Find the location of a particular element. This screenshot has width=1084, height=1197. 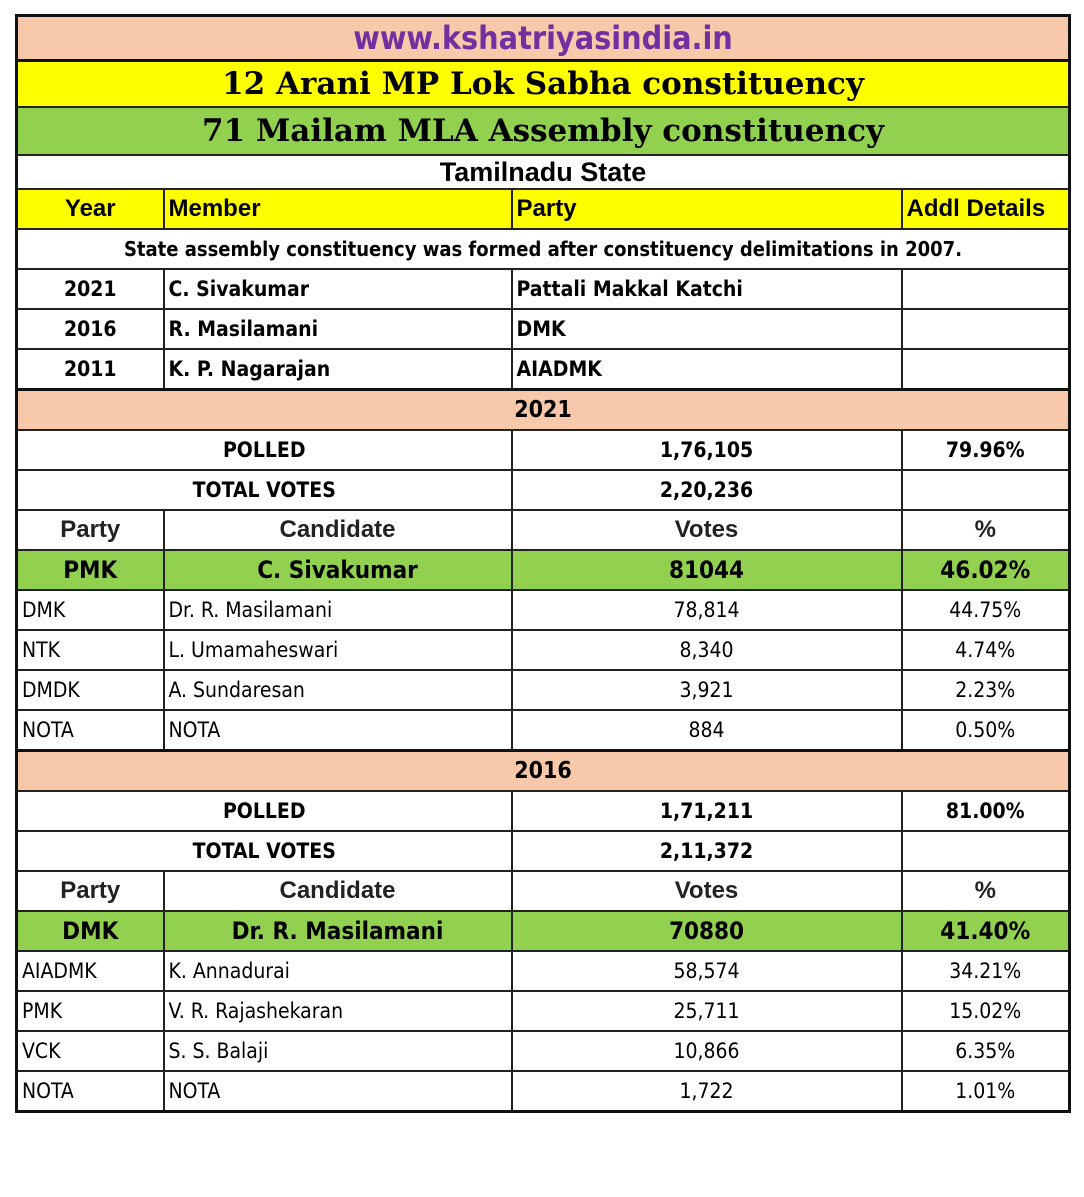

candidate-row: DMK Dr. R. Masilamani 78,814 44.75% is located at coordinates (543, 610).